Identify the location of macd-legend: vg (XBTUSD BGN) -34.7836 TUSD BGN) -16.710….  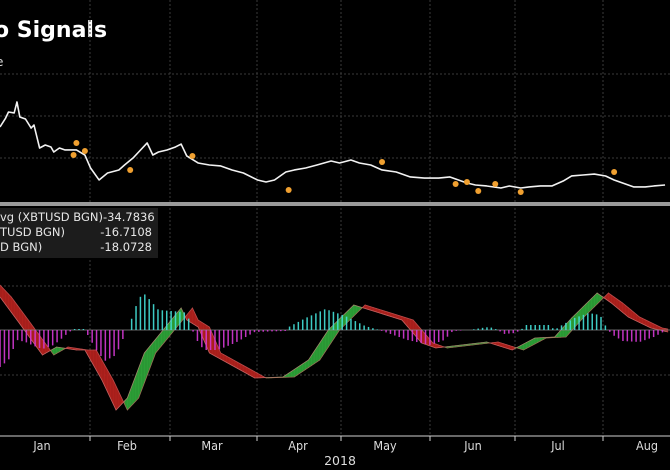
(79, 233).